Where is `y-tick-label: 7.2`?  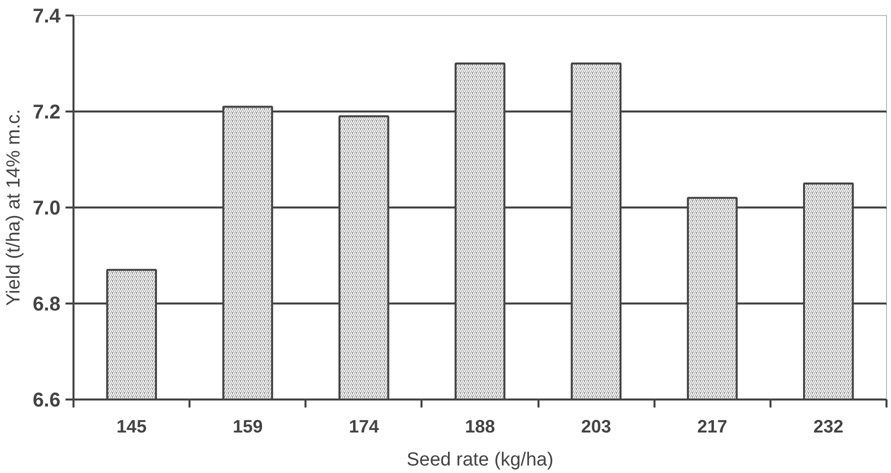
y-tick-label: 7.2 is located at coordinates (46, 113).